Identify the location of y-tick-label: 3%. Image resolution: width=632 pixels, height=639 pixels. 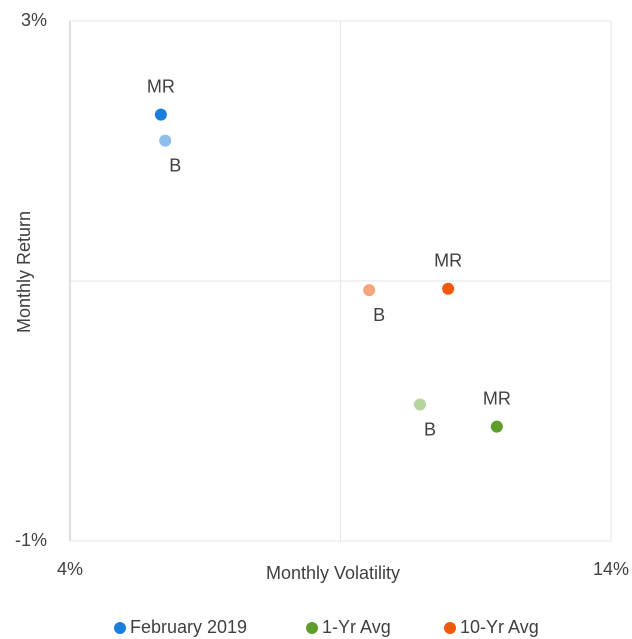
(34, 20).